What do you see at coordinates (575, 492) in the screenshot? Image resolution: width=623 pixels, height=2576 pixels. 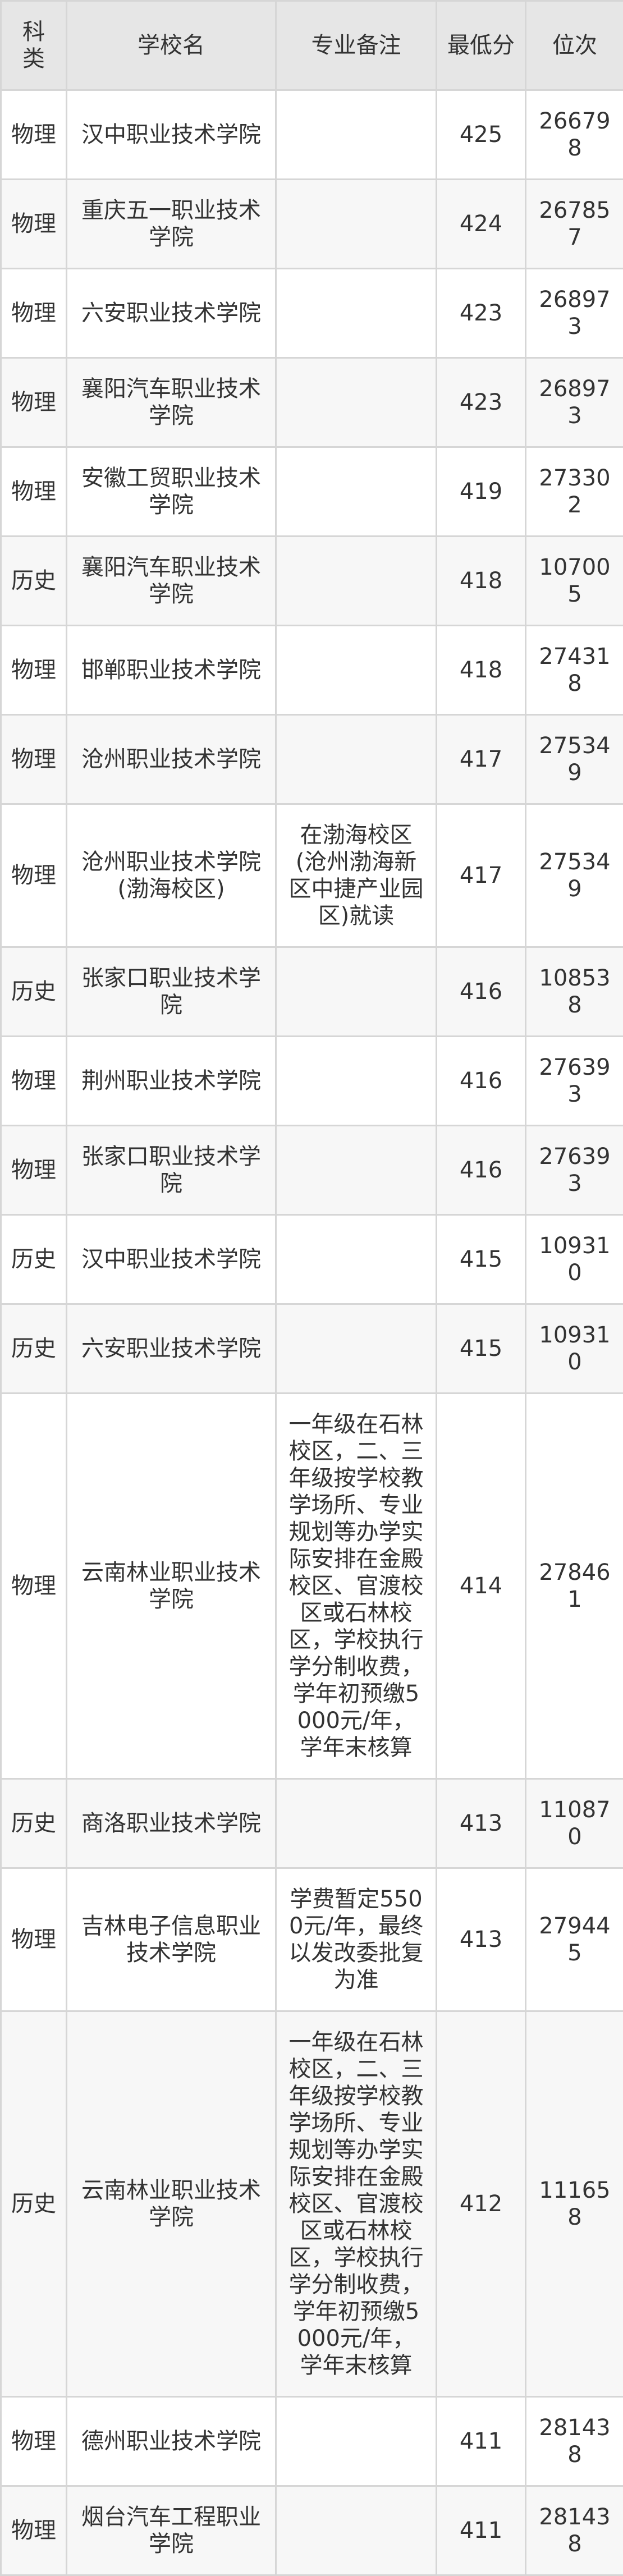 I see `rank-cell: 273302` at bounding box center [575, 492].